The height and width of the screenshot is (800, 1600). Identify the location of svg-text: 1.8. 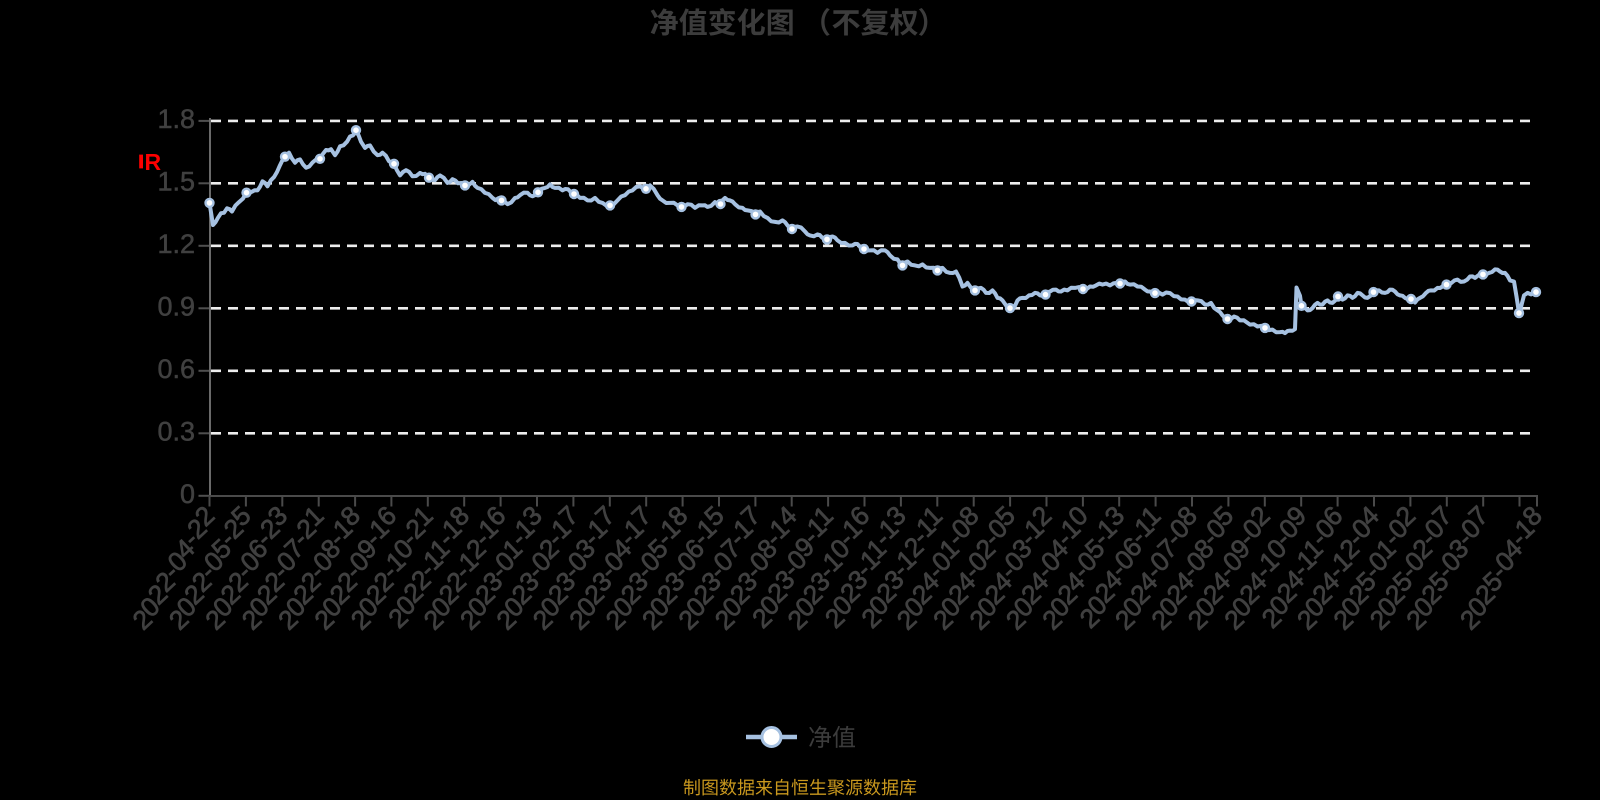
(176, 119).